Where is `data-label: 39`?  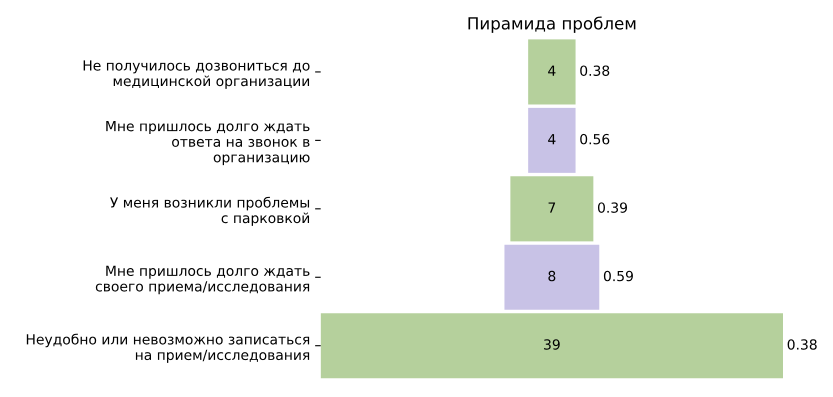 data-label: 39 is located at coordinates (552, 344).